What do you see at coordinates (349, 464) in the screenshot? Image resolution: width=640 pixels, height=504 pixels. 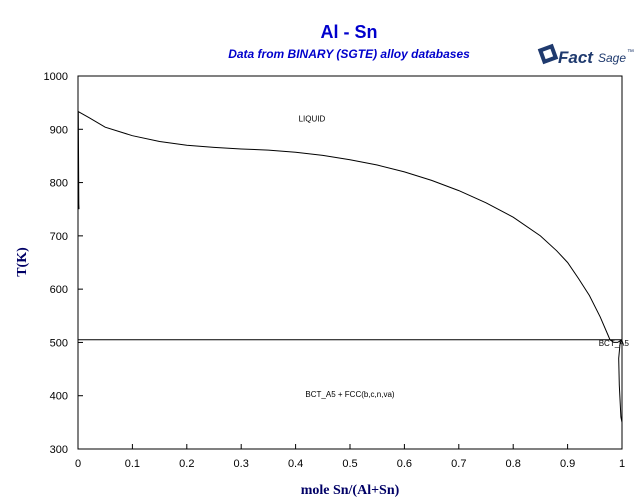 I see `x-tick-label: 0.5` at bounding box center [349, 464].